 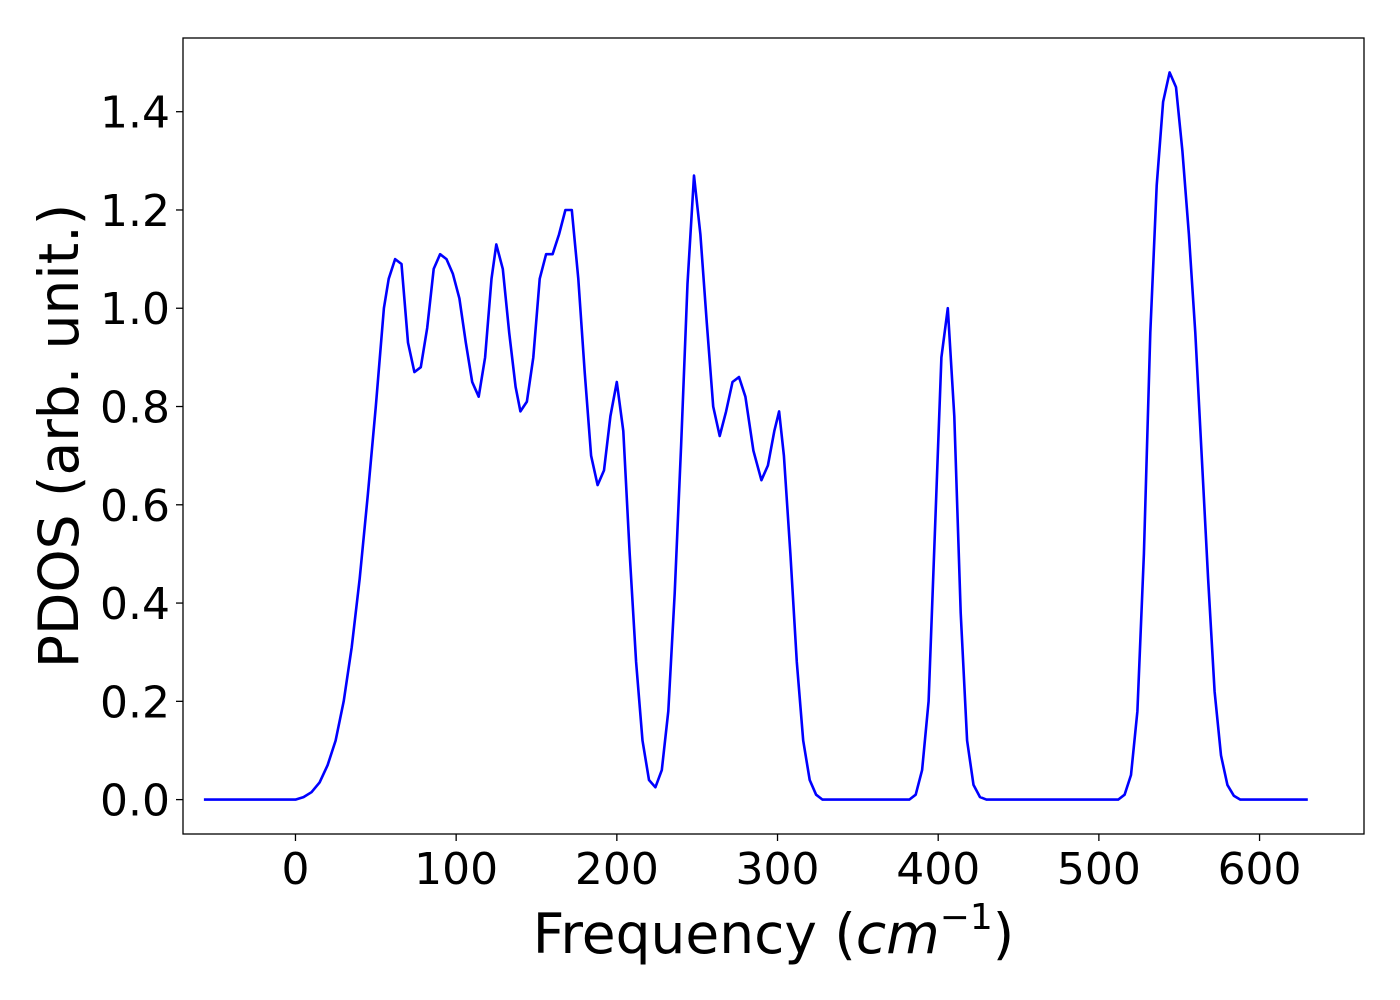 I want to click on y-tick-label: 0.2, so click(x=135, y=702).